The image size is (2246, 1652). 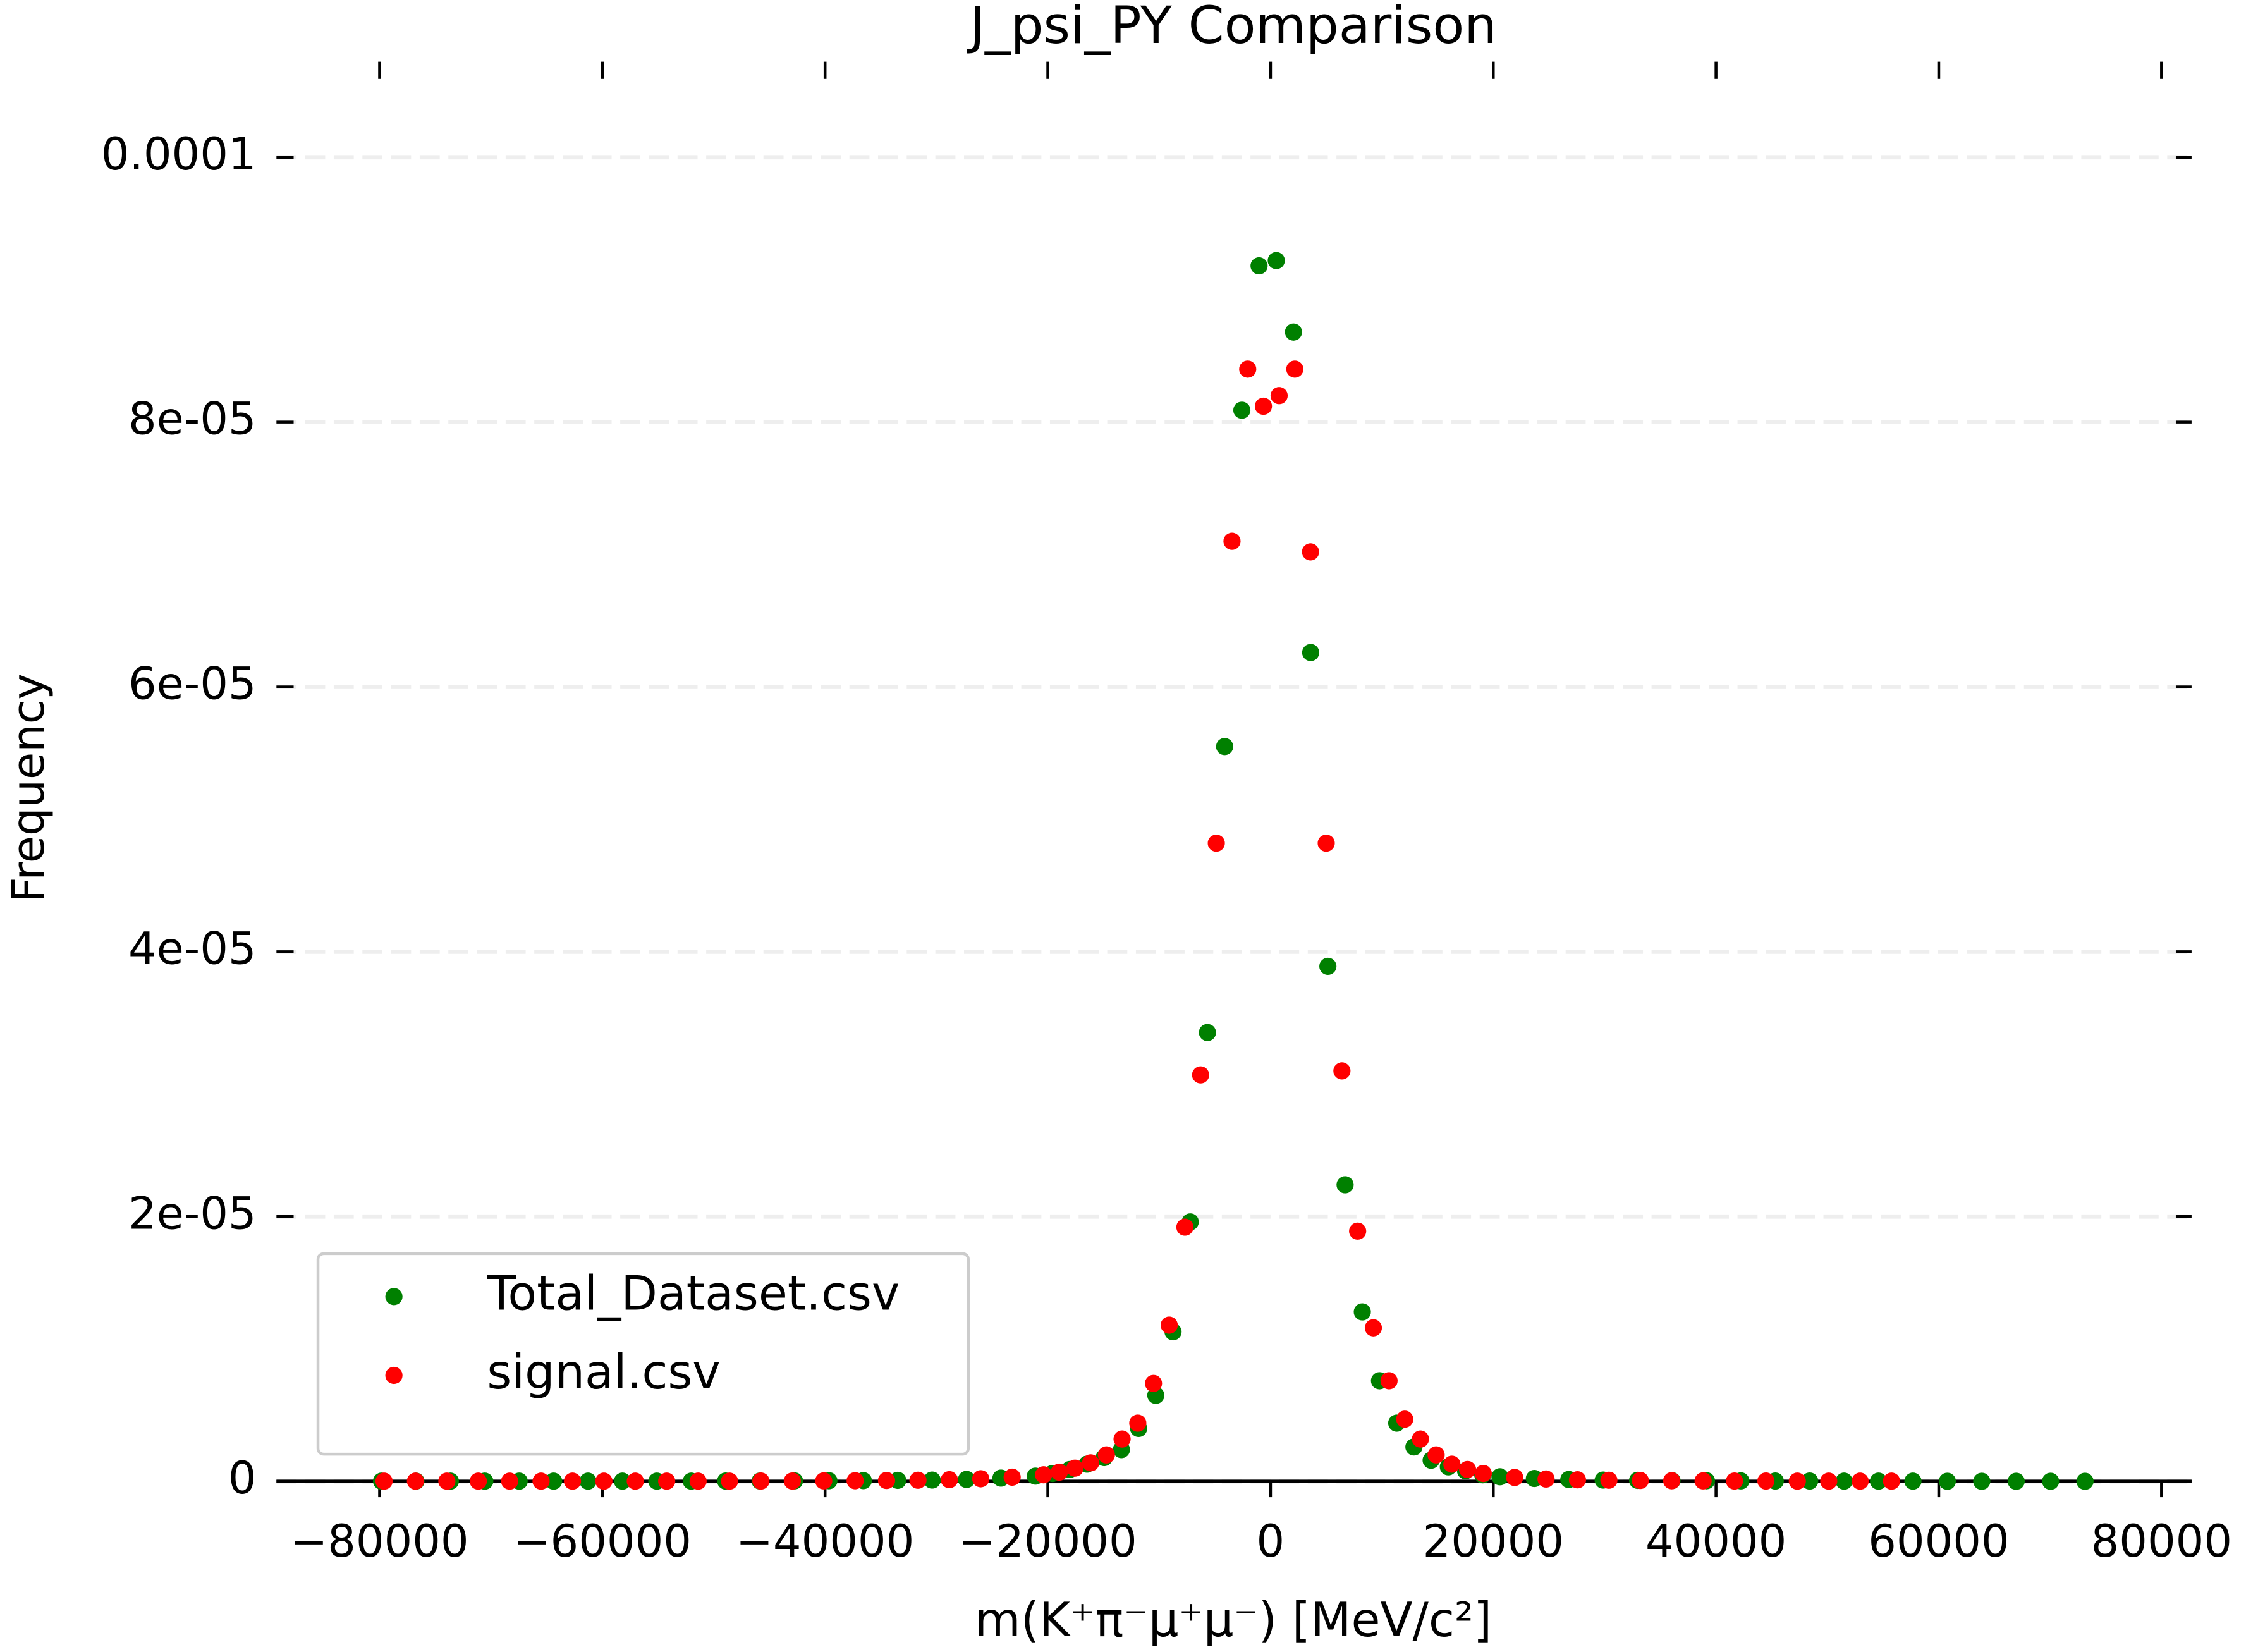 What do you see at coordinates (1047, 1541) in the screenshot?
I see `x-tick-label: −20000` at bounding box center [1047, 1541].